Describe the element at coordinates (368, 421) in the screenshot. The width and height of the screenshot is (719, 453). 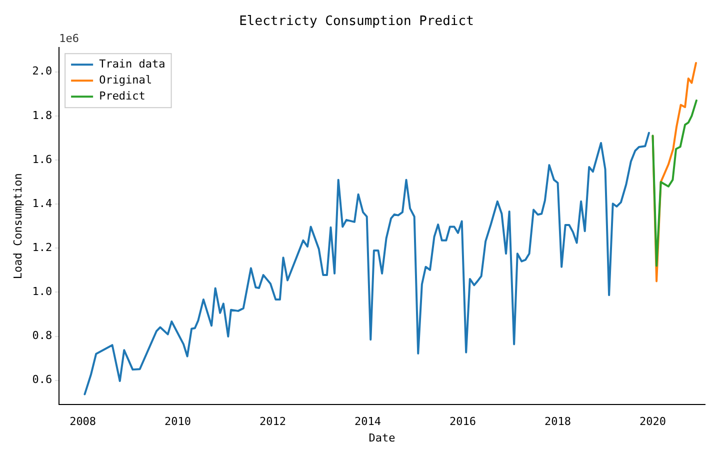
I see `x-tick-label: 2014` at that location.